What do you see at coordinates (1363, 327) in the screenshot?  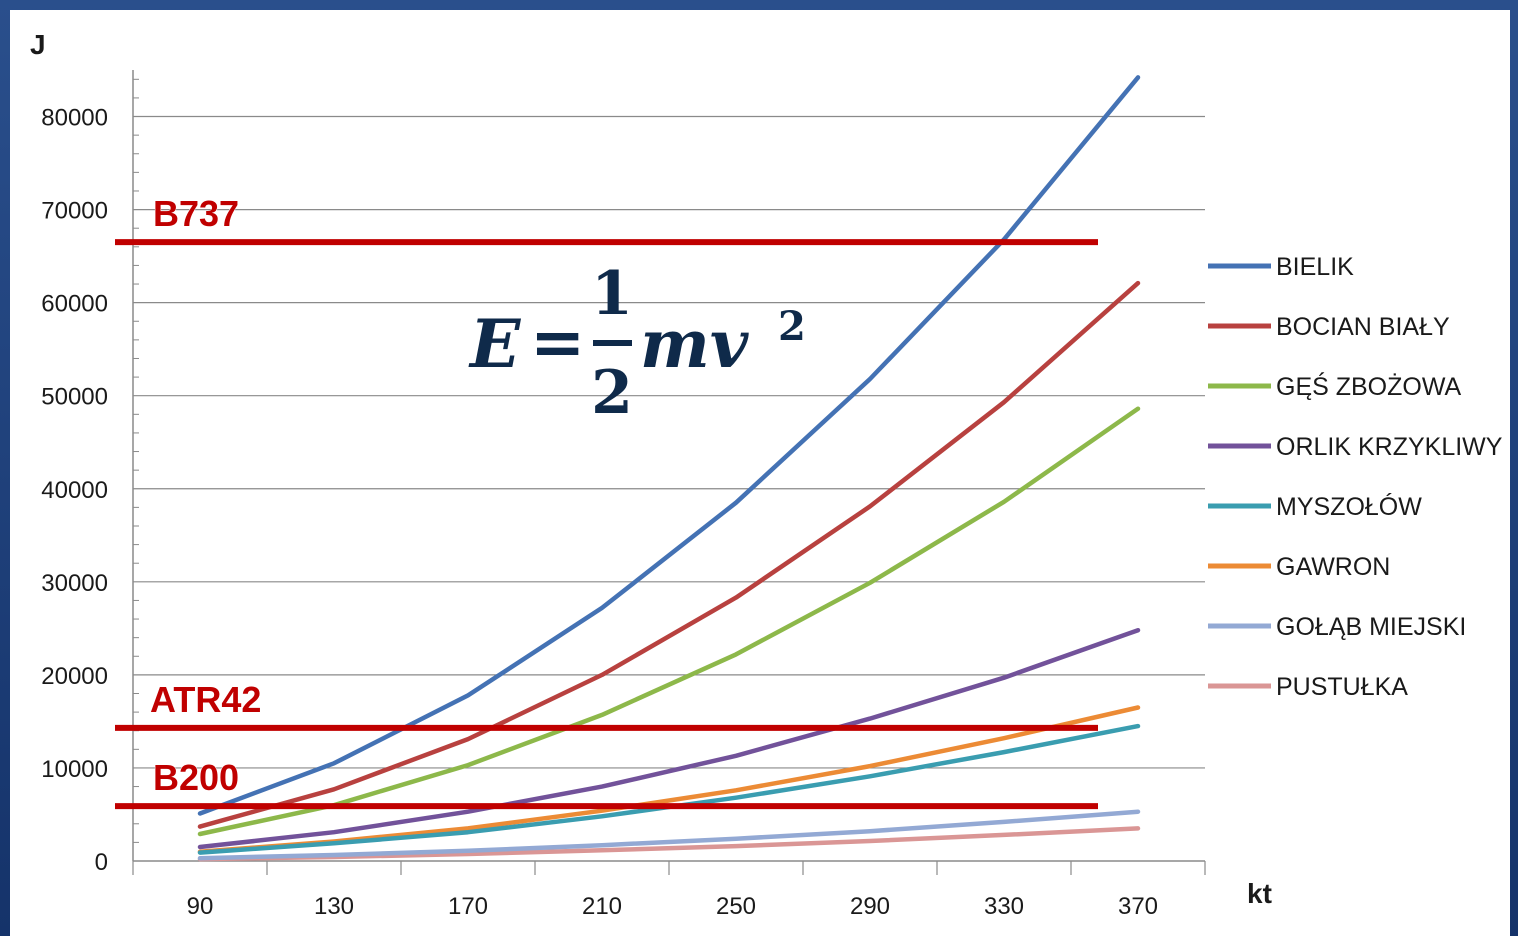 I see `legend-label: BOCIAN BIAŁY` at bounding box center [1363, 327].